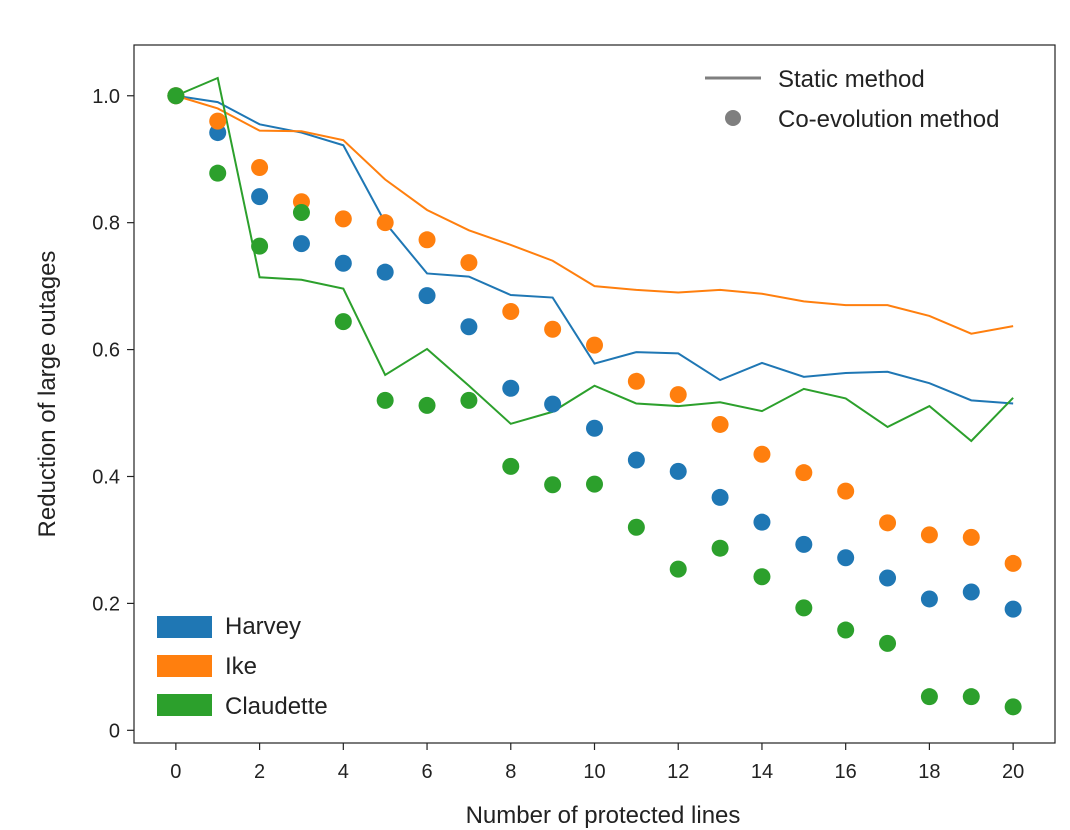 This screenshot has width=1070, height=830. What do you see at coordinates (106, 351) in the screenshot?
I see `y-tick-label: 0.6` at bounding box center [106, 351].